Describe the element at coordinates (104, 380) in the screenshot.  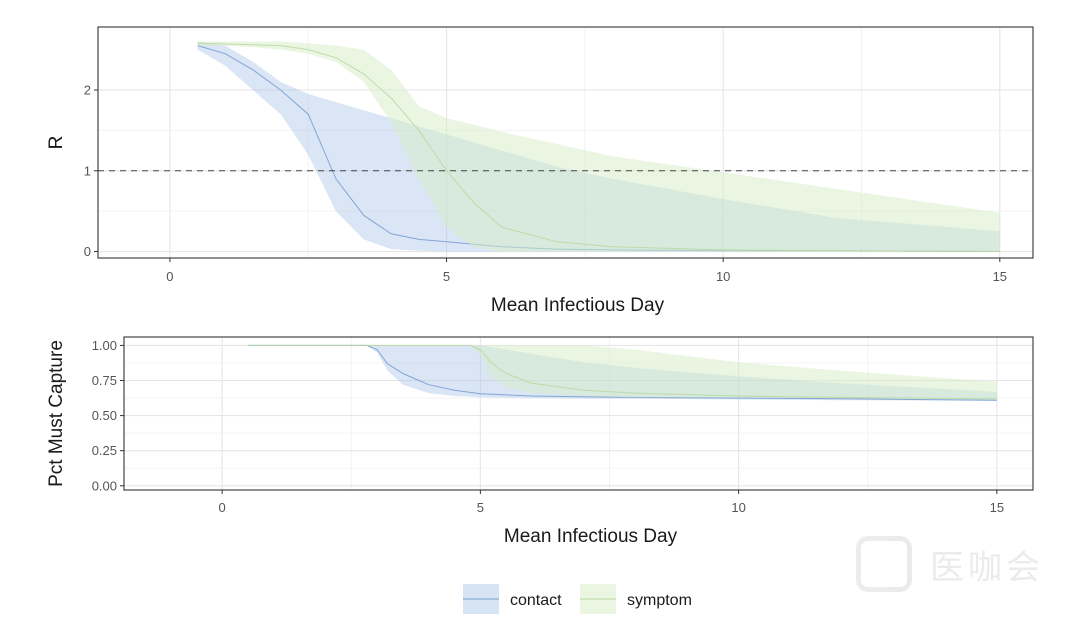
I see `y-tick-label: 0.75` at that location.